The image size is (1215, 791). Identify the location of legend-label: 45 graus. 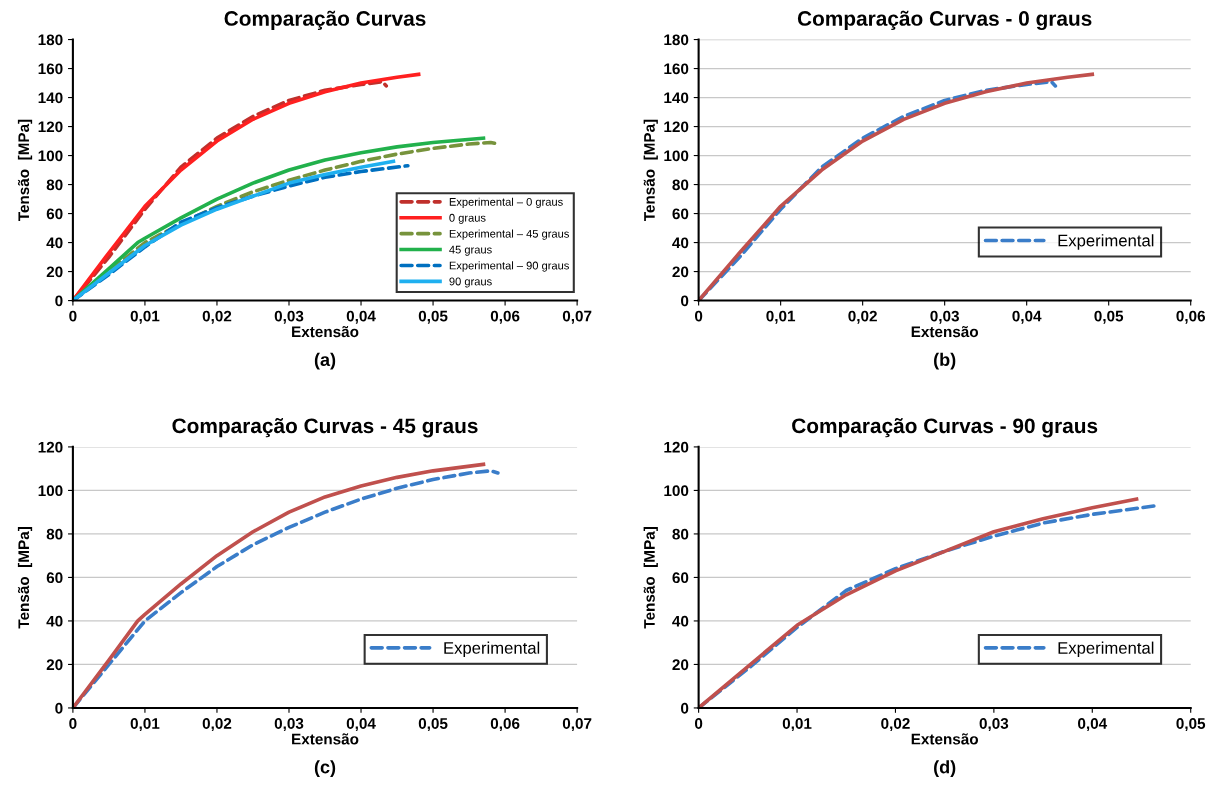
(470, 250).